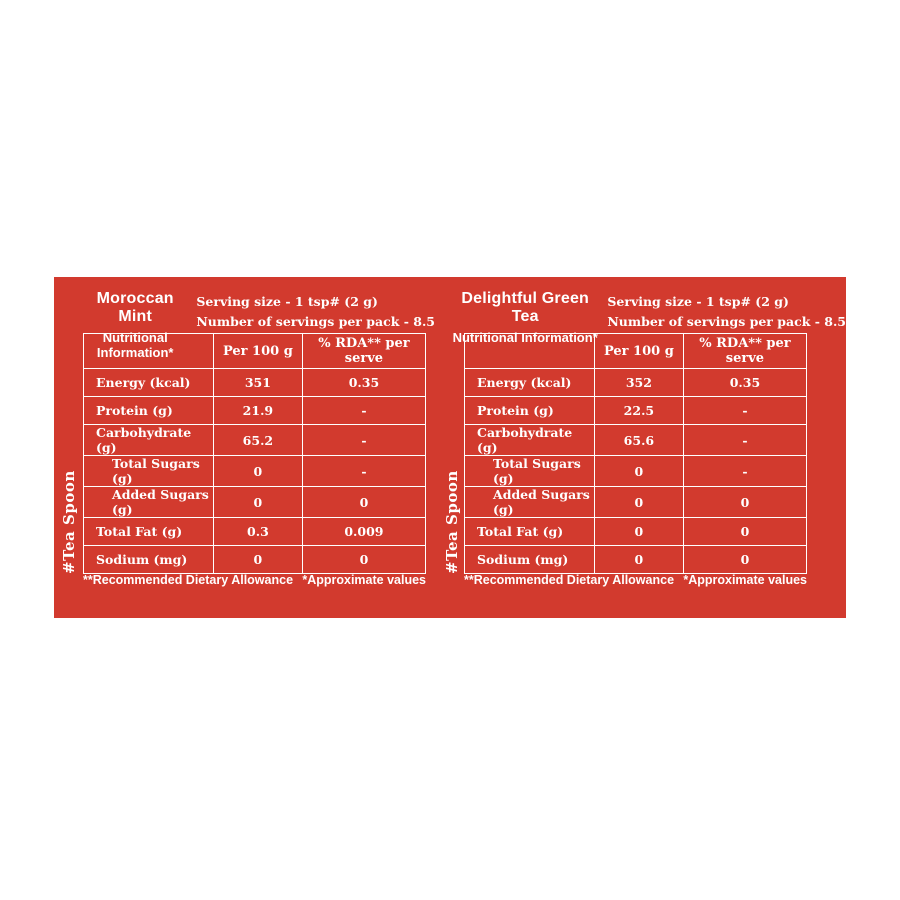 The height and width of the screenshot is (900, 900). What do you see at coordinates (257, 410) in the screenshot?
I see `row-per100-value: 21.9` at bounding box center [257, 410].